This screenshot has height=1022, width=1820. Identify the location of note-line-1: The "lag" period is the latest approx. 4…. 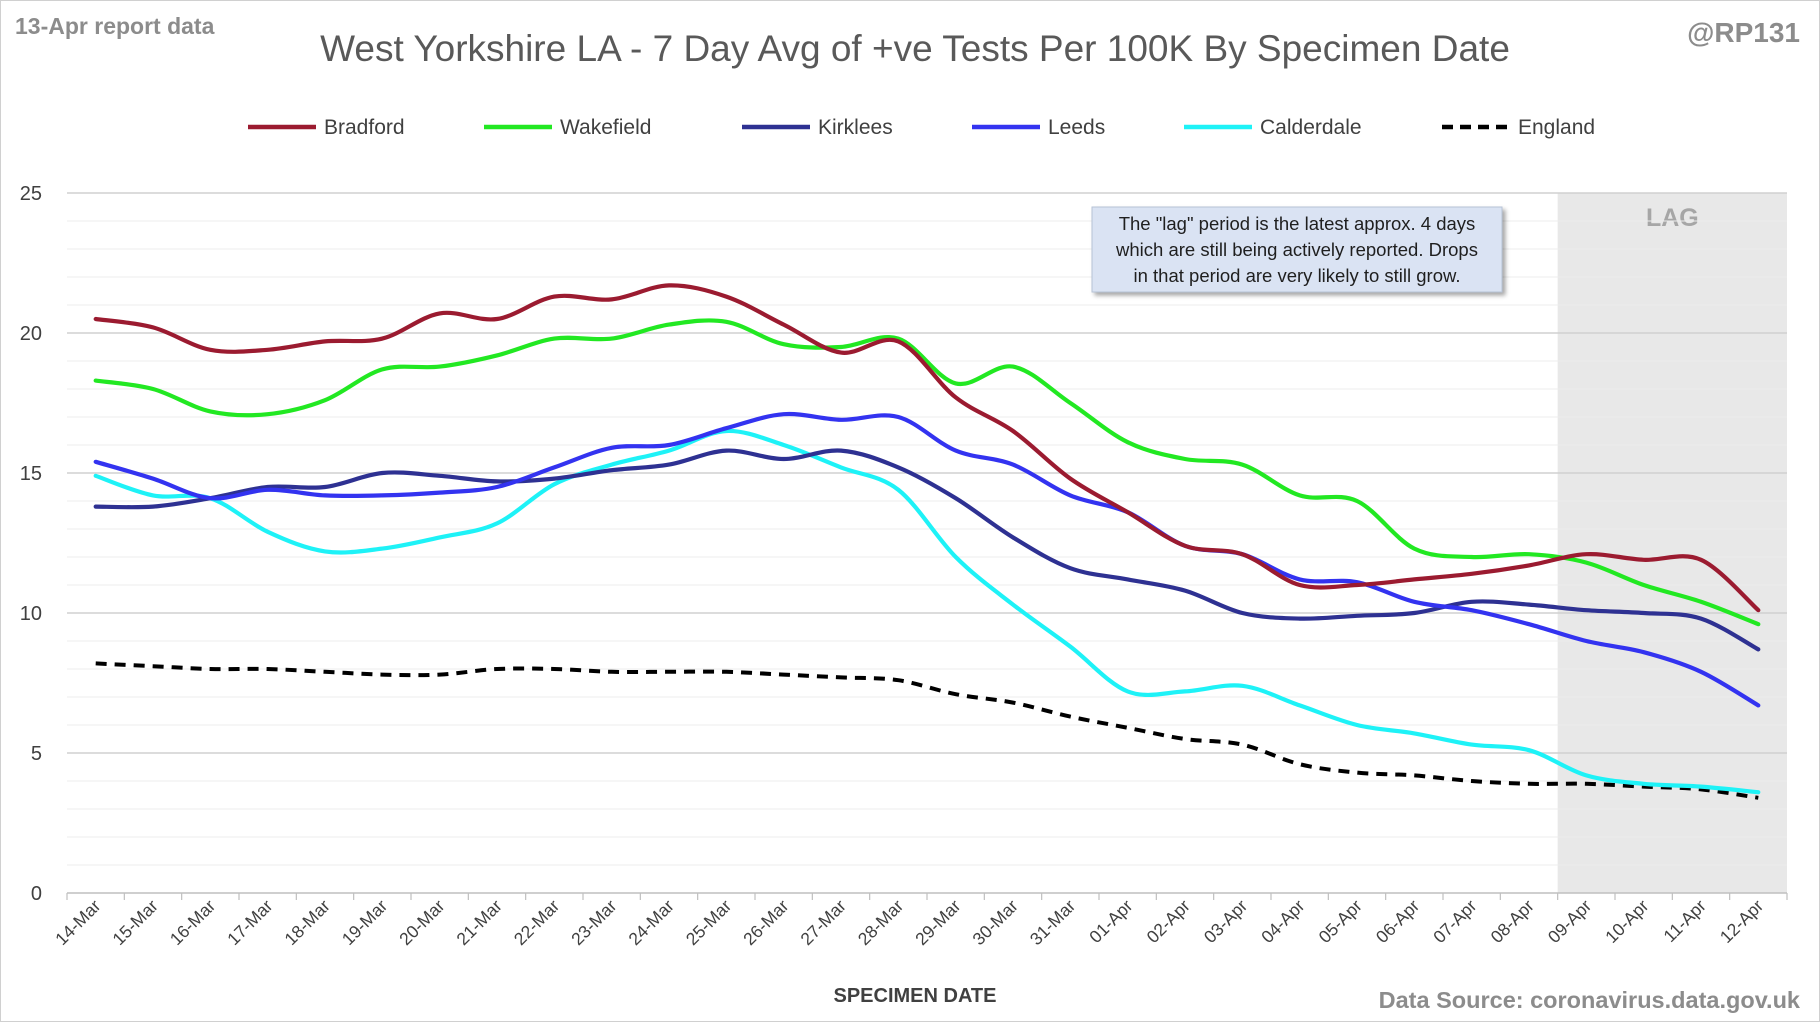
(1297, 223).